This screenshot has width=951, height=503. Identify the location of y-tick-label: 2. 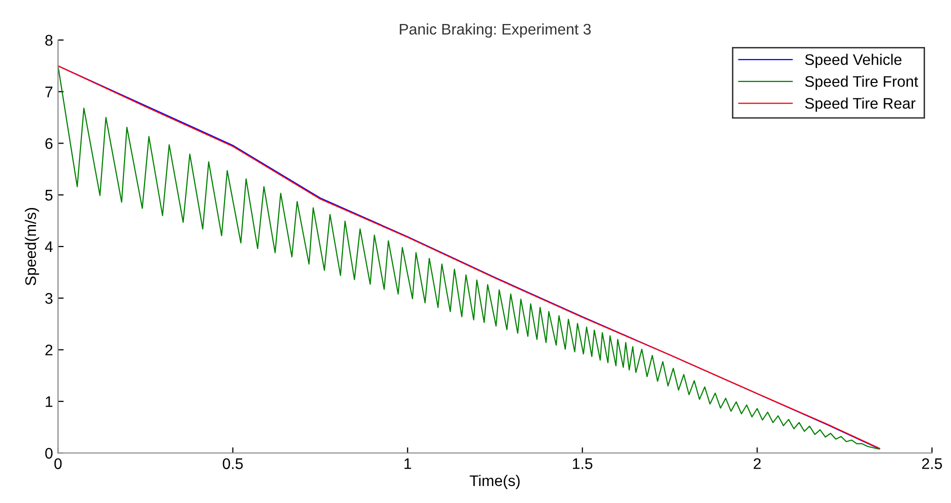
(48, 350).